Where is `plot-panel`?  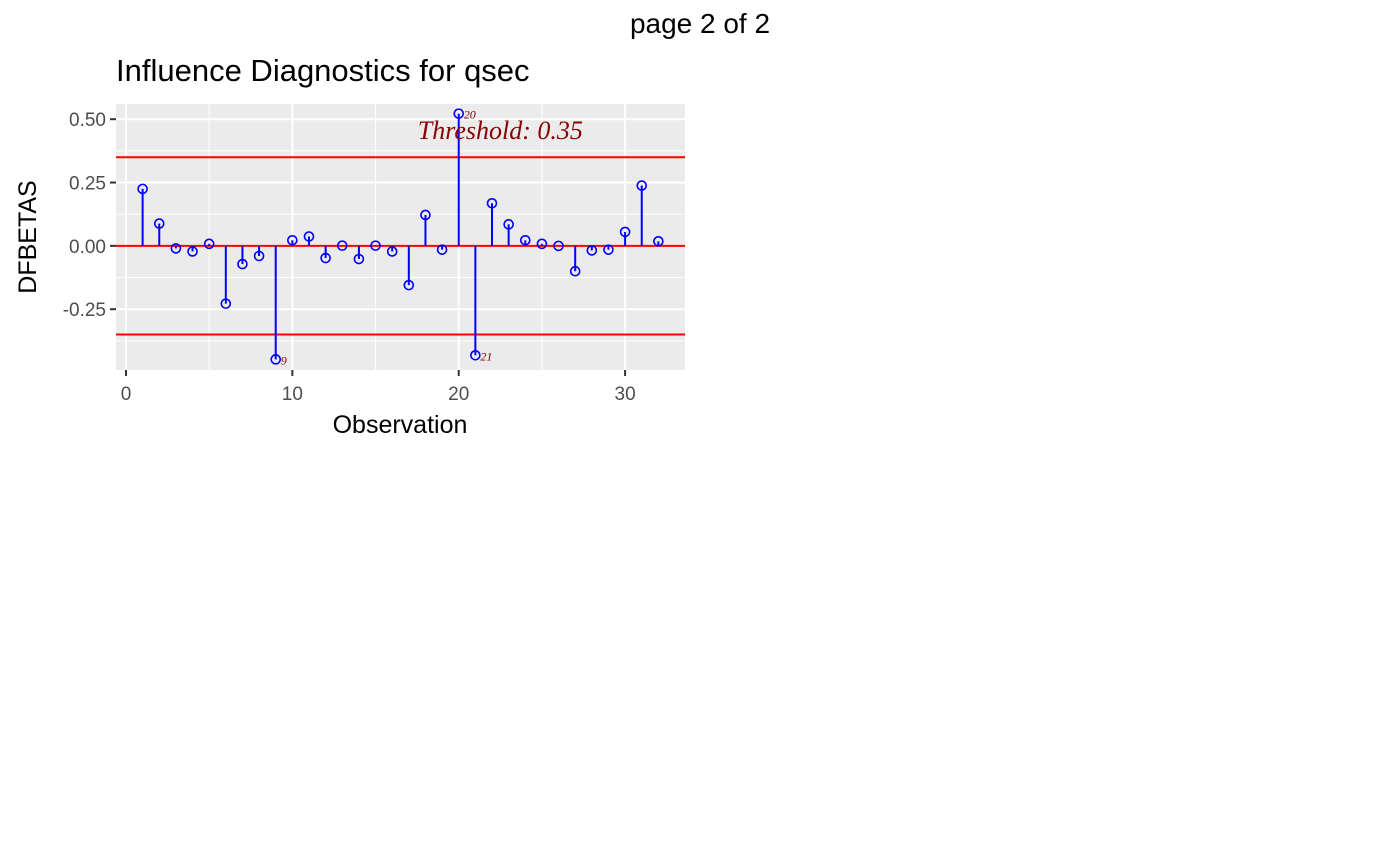 plot-panel is located at coordinates (400, 237).